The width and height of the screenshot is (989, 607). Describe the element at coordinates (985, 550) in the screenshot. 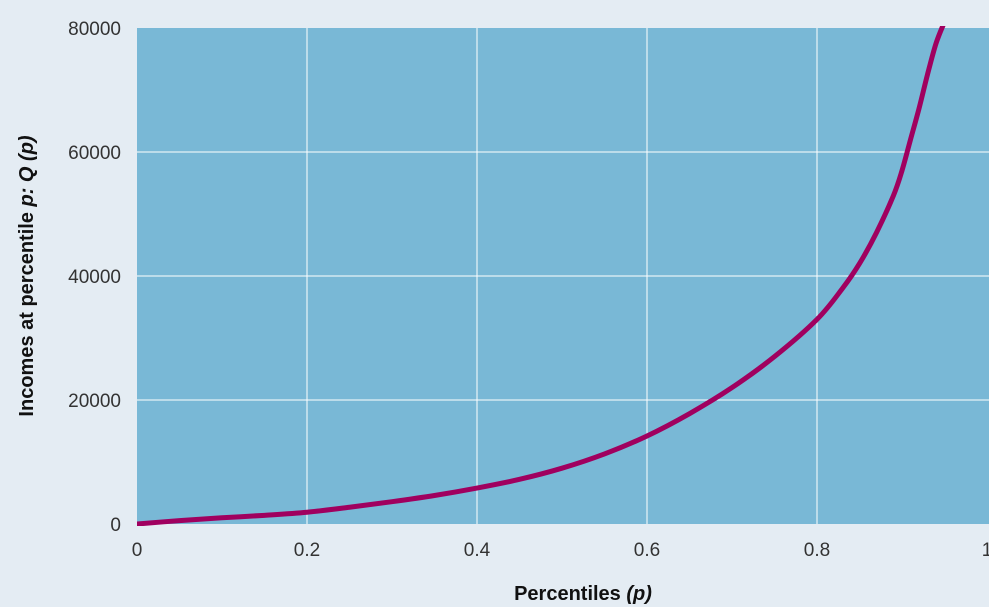

I see `x-tick-label: 1` at that location.